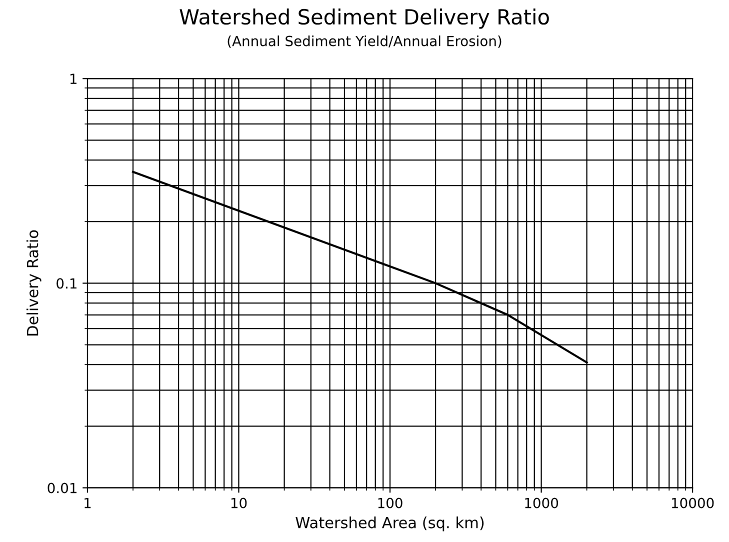 This screenshot has width=729, height=542. What do you see at coordinates (66, 283) in the screenshot?
I see `y-tick-label: 0.1` at bounding box center [66, 283].